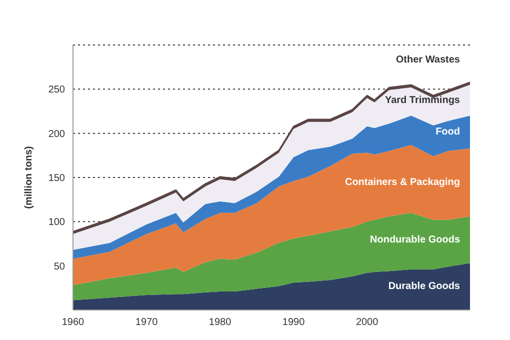 The width and height of the screenshot is (510, 340). Describe the element at coordinates (428, 60) in the screenshot. I see `series-label: Other Wastes` at that location.